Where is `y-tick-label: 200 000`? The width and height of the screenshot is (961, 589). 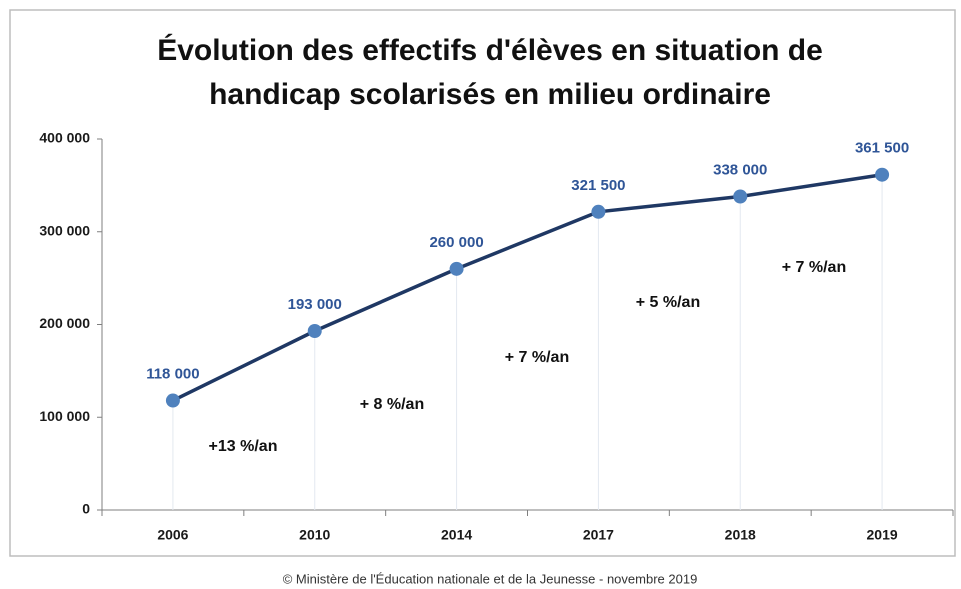
y-tick-label: 200 000 is located at coordinates (64, 323).